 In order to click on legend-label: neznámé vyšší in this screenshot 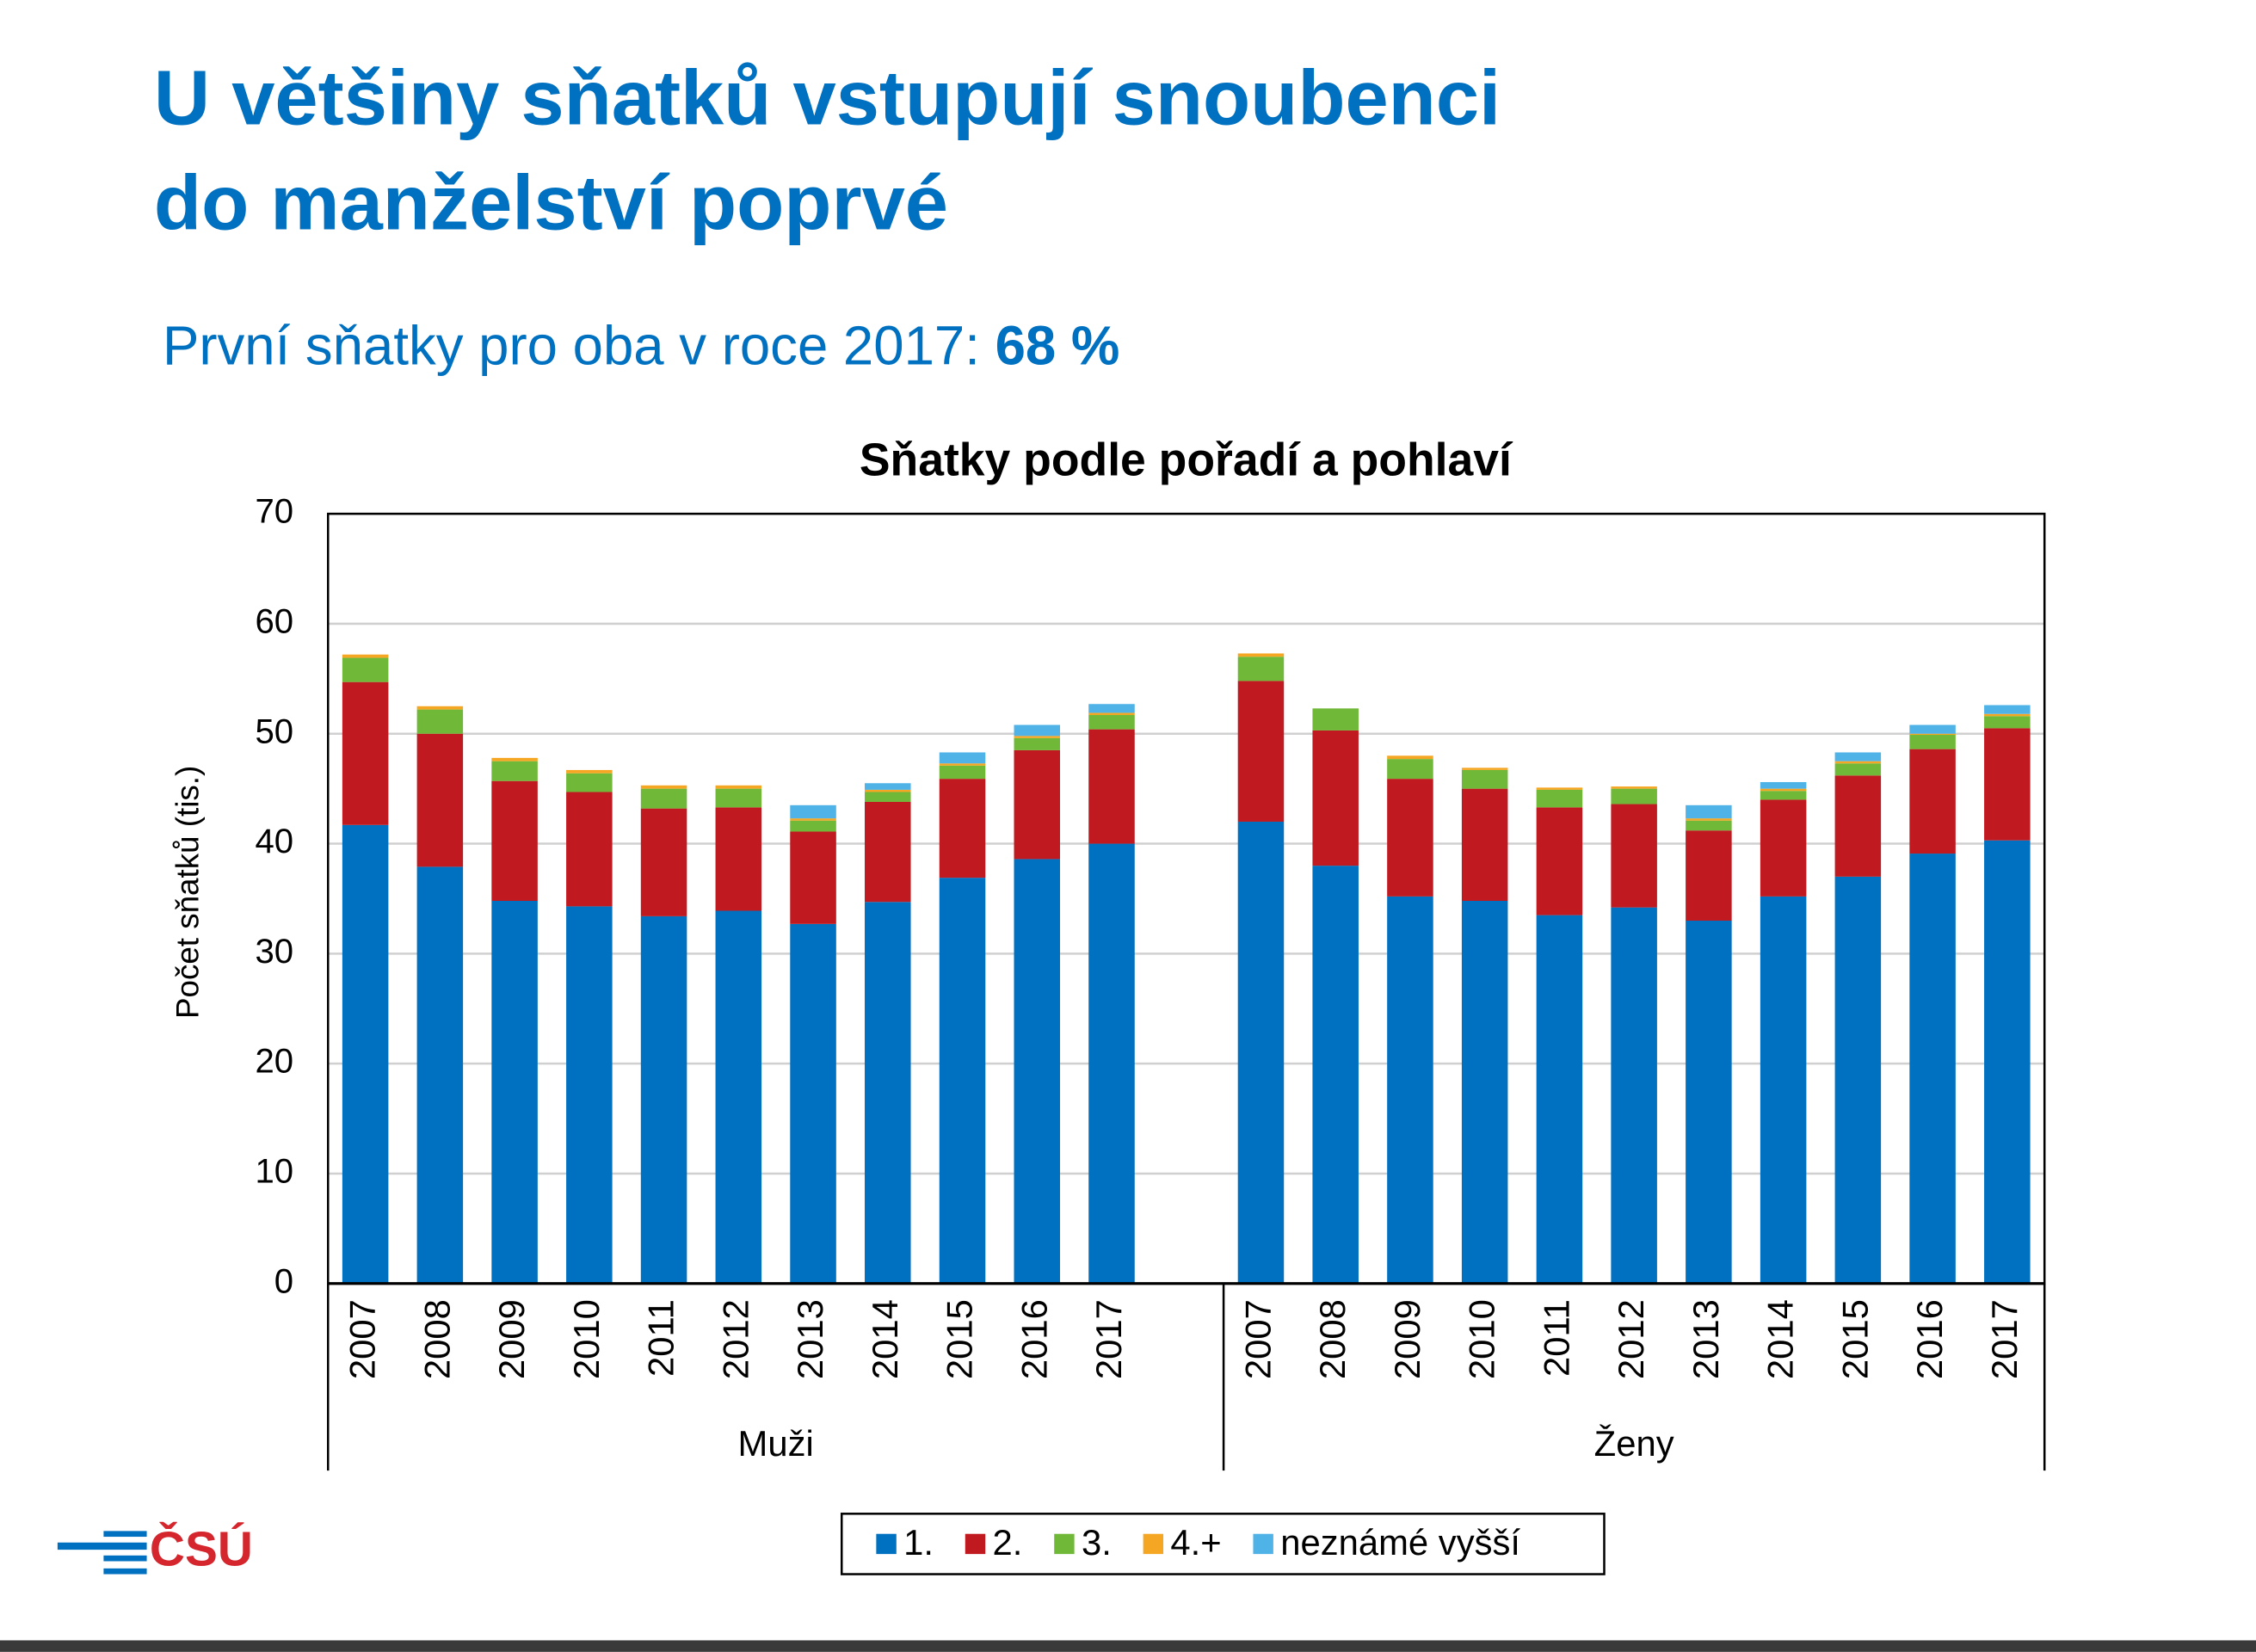, I will do `click(1400, 1542)`.